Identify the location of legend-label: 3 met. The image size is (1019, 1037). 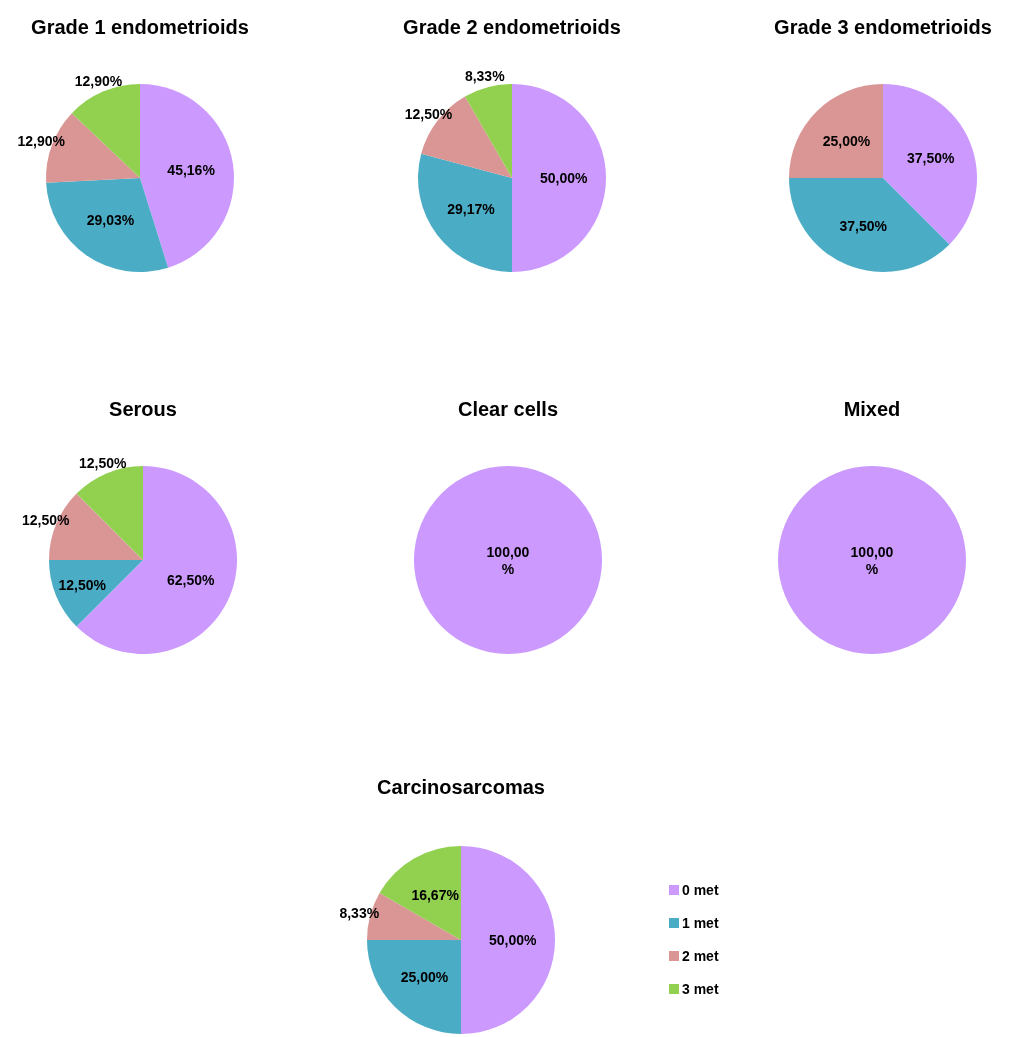
(700, 989).